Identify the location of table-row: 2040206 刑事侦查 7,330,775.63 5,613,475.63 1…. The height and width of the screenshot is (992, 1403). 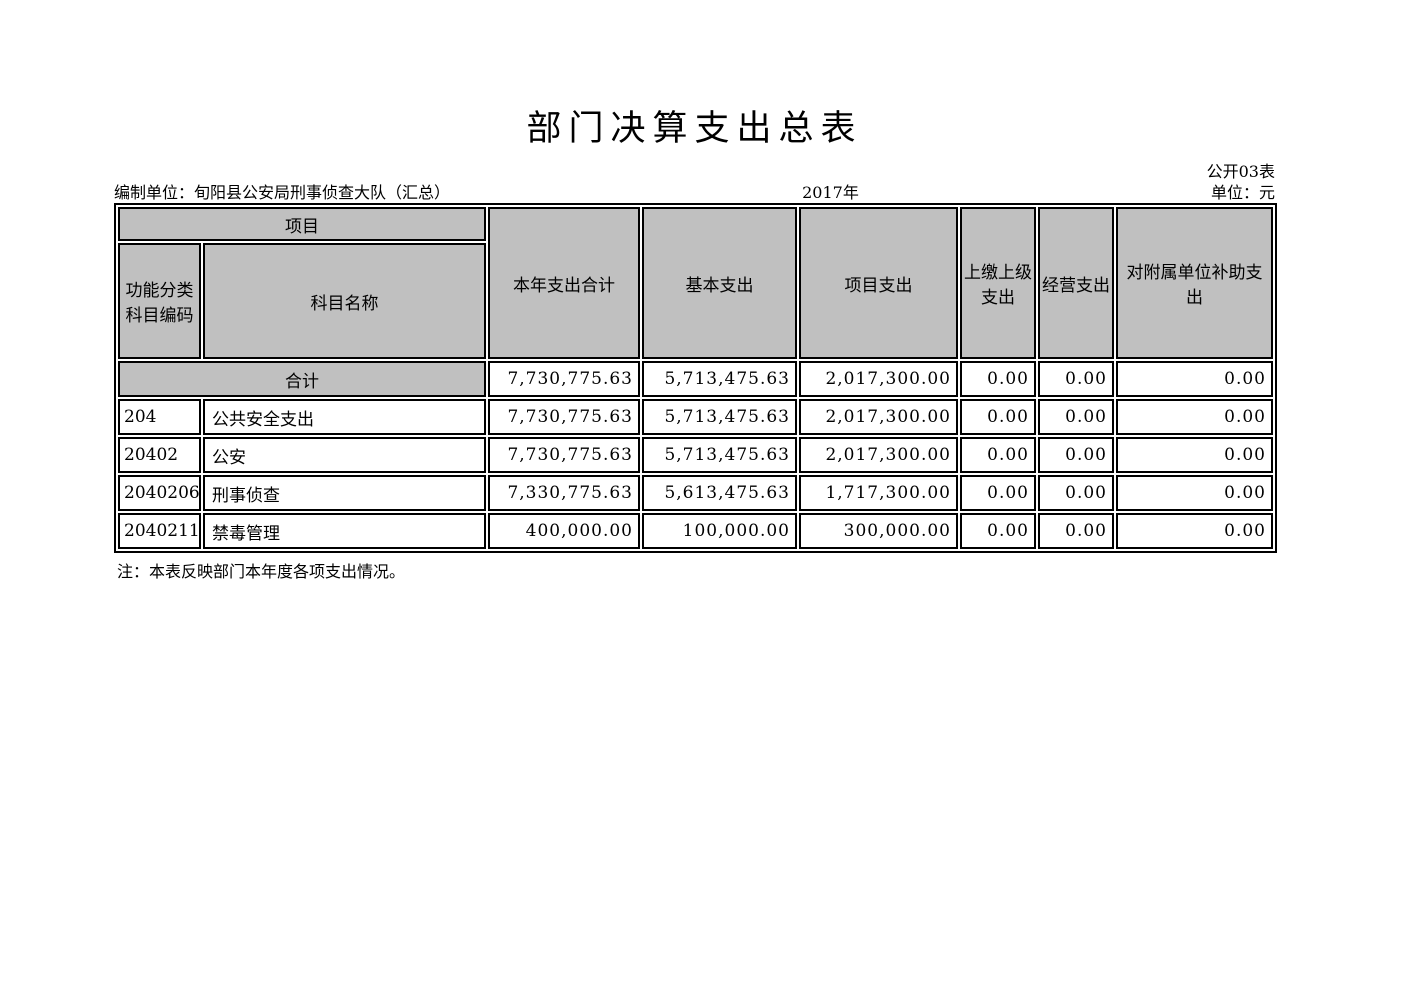
(695, 493).